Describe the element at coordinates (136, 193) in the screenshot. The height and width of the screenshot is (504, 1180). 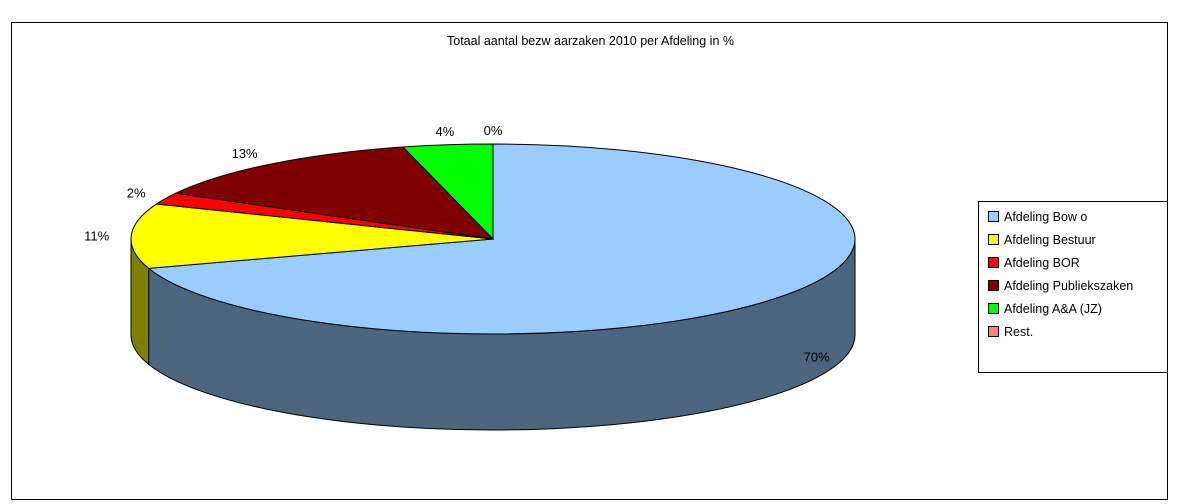
I see `data-label-afdeling-bor: 2%` at that location.